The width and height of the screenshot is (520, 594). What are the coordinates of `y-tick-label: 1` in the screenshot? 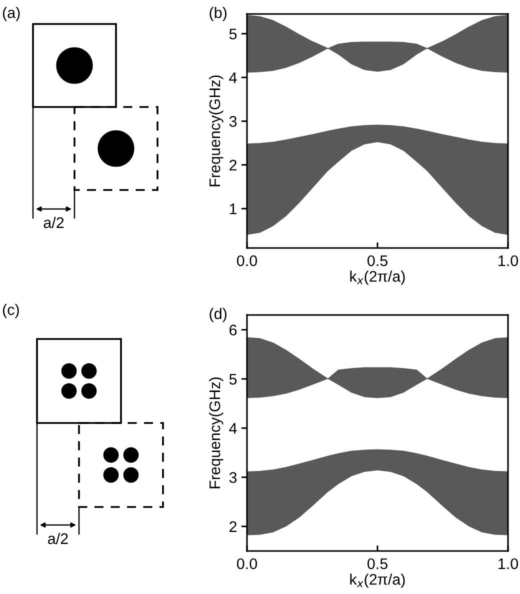 It's located at (233, 209).